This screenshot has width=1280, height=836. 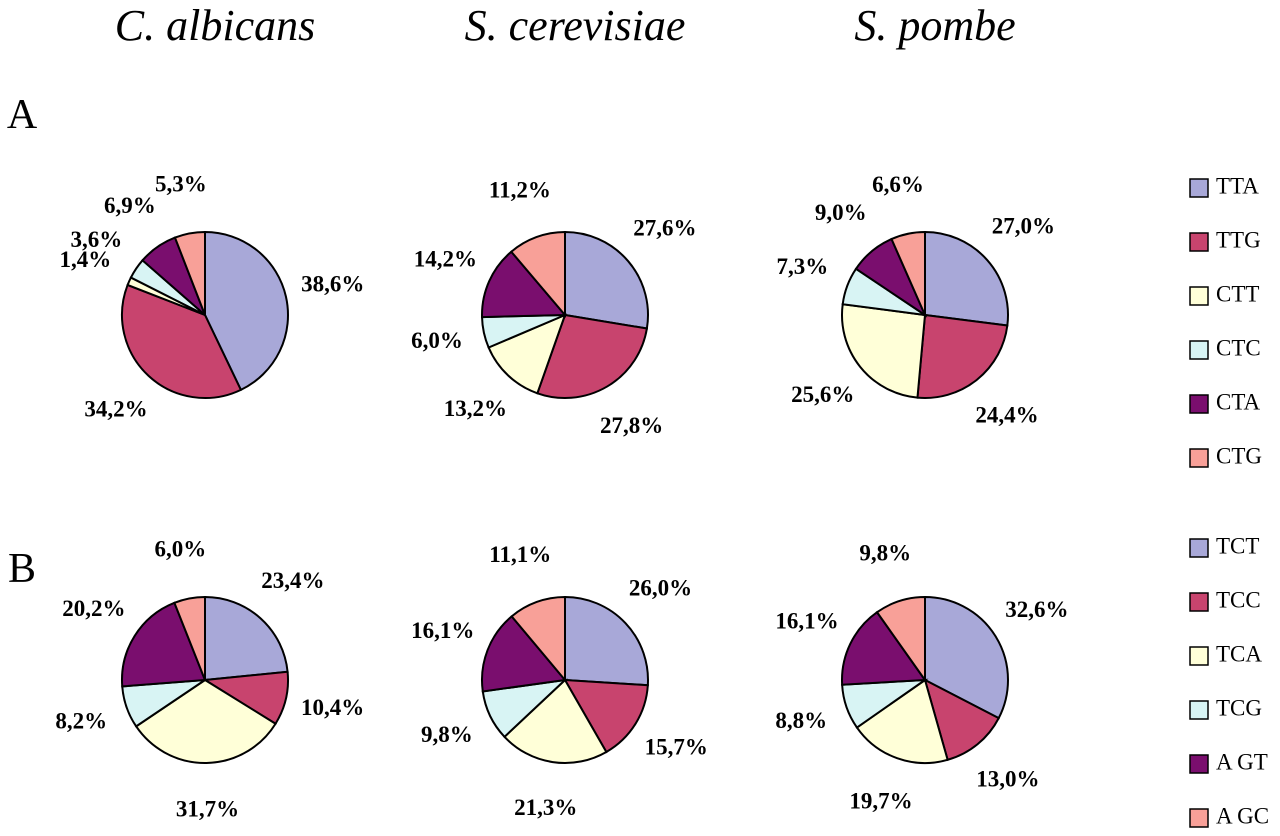 I want to click on column-title: S. cerevisiae, so click(x=575, y=25).